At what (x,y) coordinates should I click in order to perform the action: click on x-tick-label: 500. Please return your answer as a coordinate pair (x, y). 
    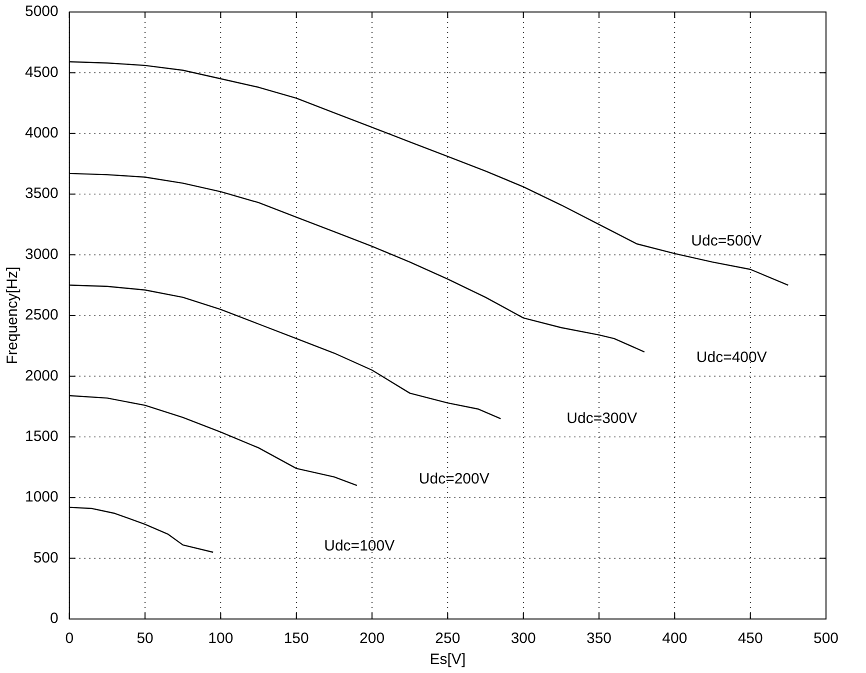
    Looking at the image, I should click on (826, 639).